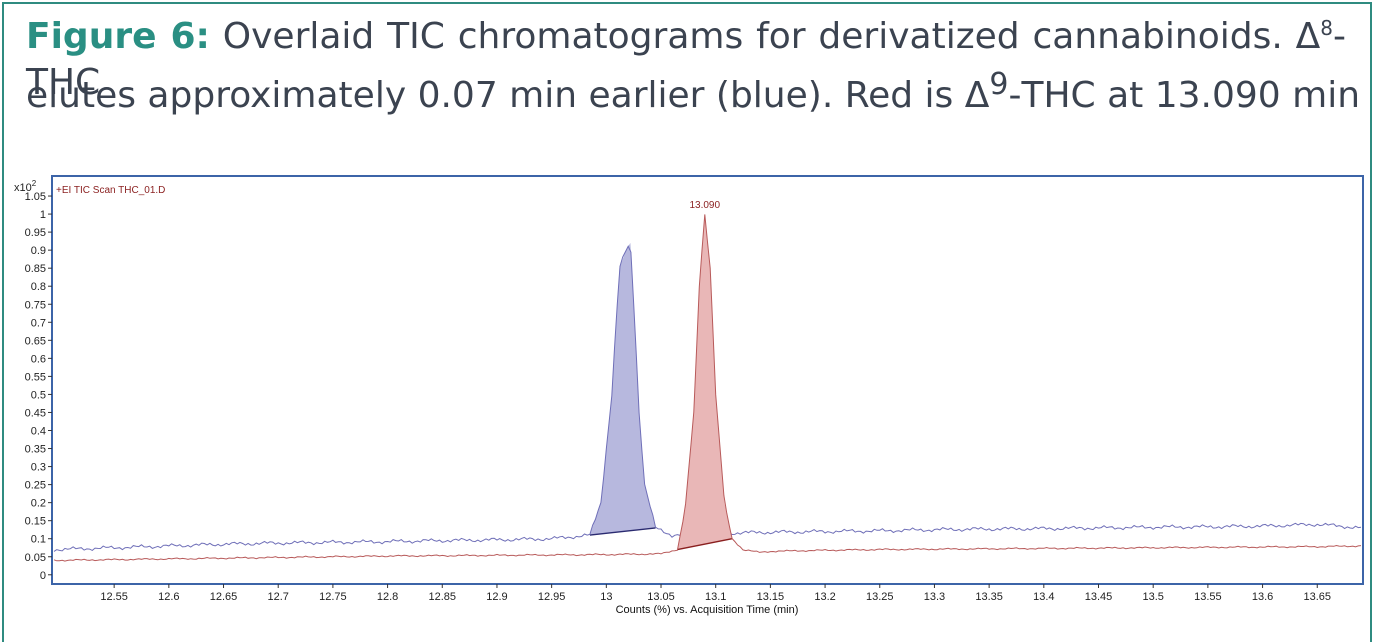 Image resolution: width=1376 pixels, height=642 pixels. Describe the element at coordinates (35, 197) in the screenshot. I see `y-tick-label: 1.05` at that location.